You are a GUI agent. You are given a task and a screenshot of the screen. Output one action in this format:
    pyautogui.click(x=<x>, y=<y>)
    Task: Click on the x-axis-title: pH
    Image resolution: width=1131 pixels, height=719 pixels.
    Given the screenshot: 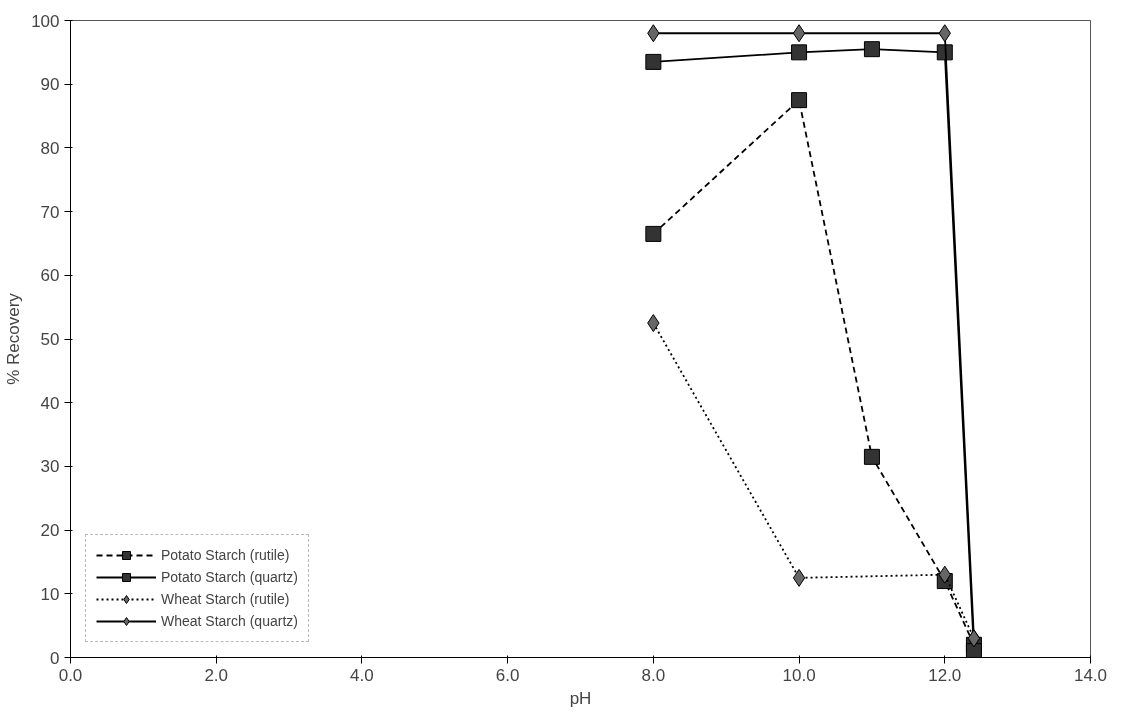 What is the action you would take?
    pyautogui.click(x=580, y=698)
    